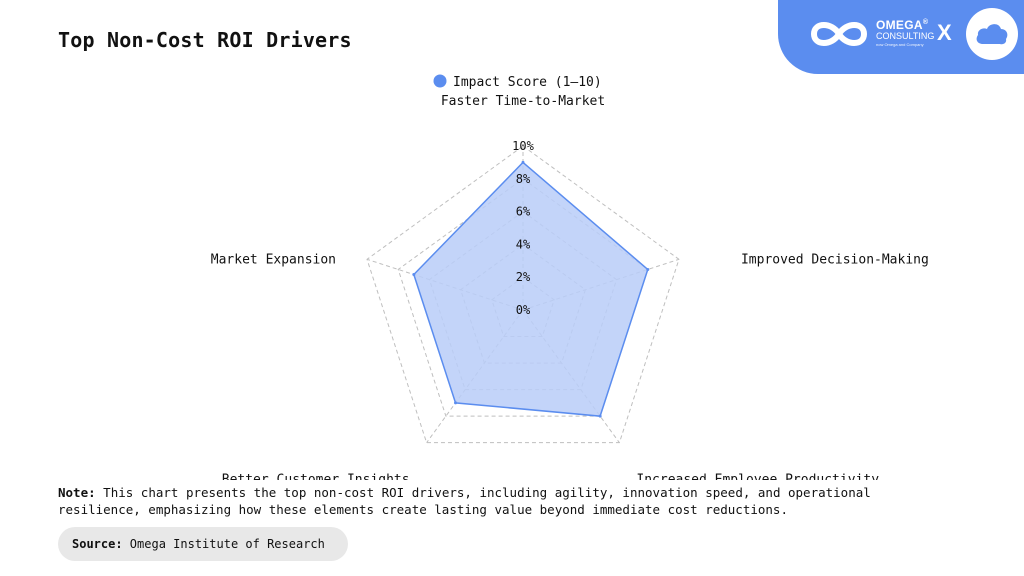 Image resolution: width=1024 pixels, height=576 pixels. Describe the element at coordinates (523, 212) in the screenshot. I see `radial-tick-label: 6%` at that location.